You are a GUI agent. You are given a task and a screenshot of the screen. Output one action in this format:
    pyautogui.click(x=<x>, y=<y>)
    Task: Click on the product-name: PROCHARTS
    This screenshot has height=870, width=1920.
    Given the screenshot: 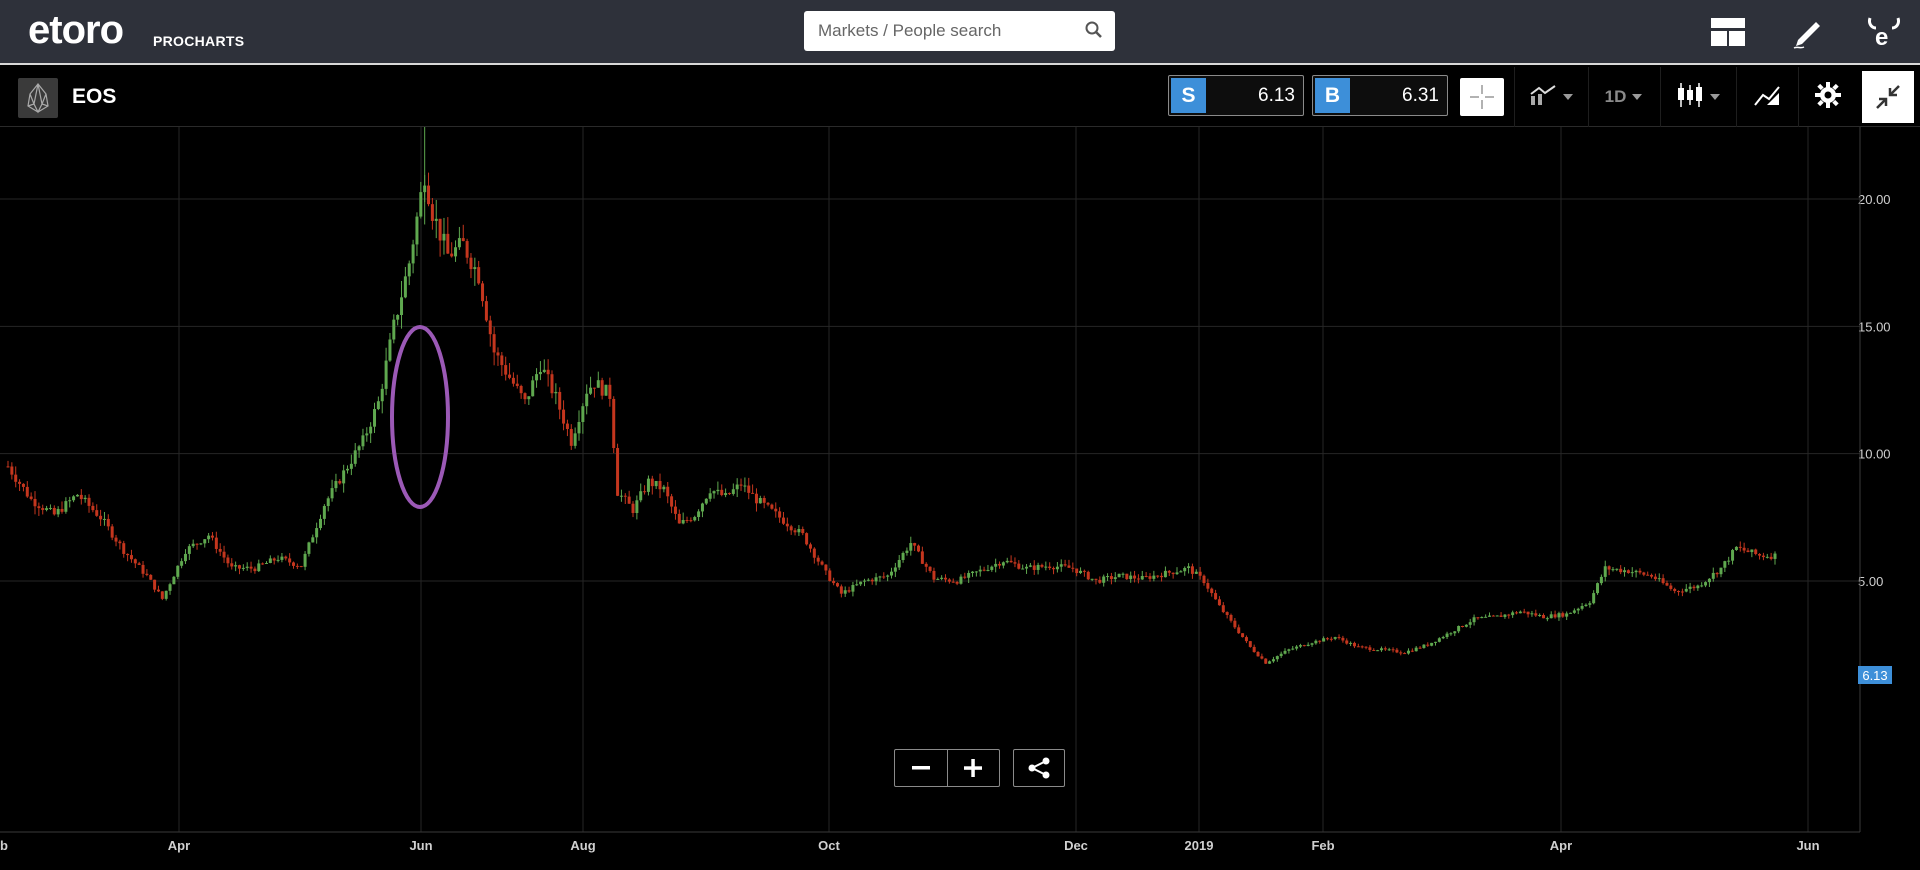 What is the action you would take?
    pyautogui.click(x=199, y=41)
    